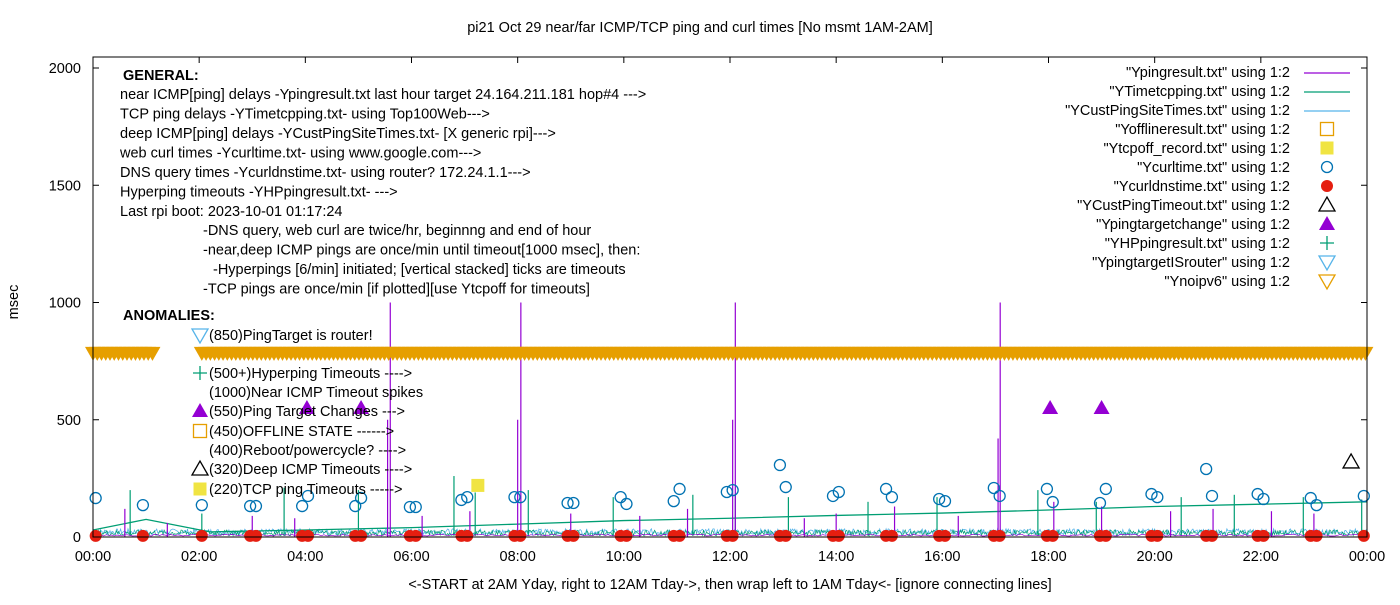  What do you see at coordinates (291, 336) in the screenshot?
I see `anomaly-label: (850)PingTarget is router!` at bounding box center [291, 336].